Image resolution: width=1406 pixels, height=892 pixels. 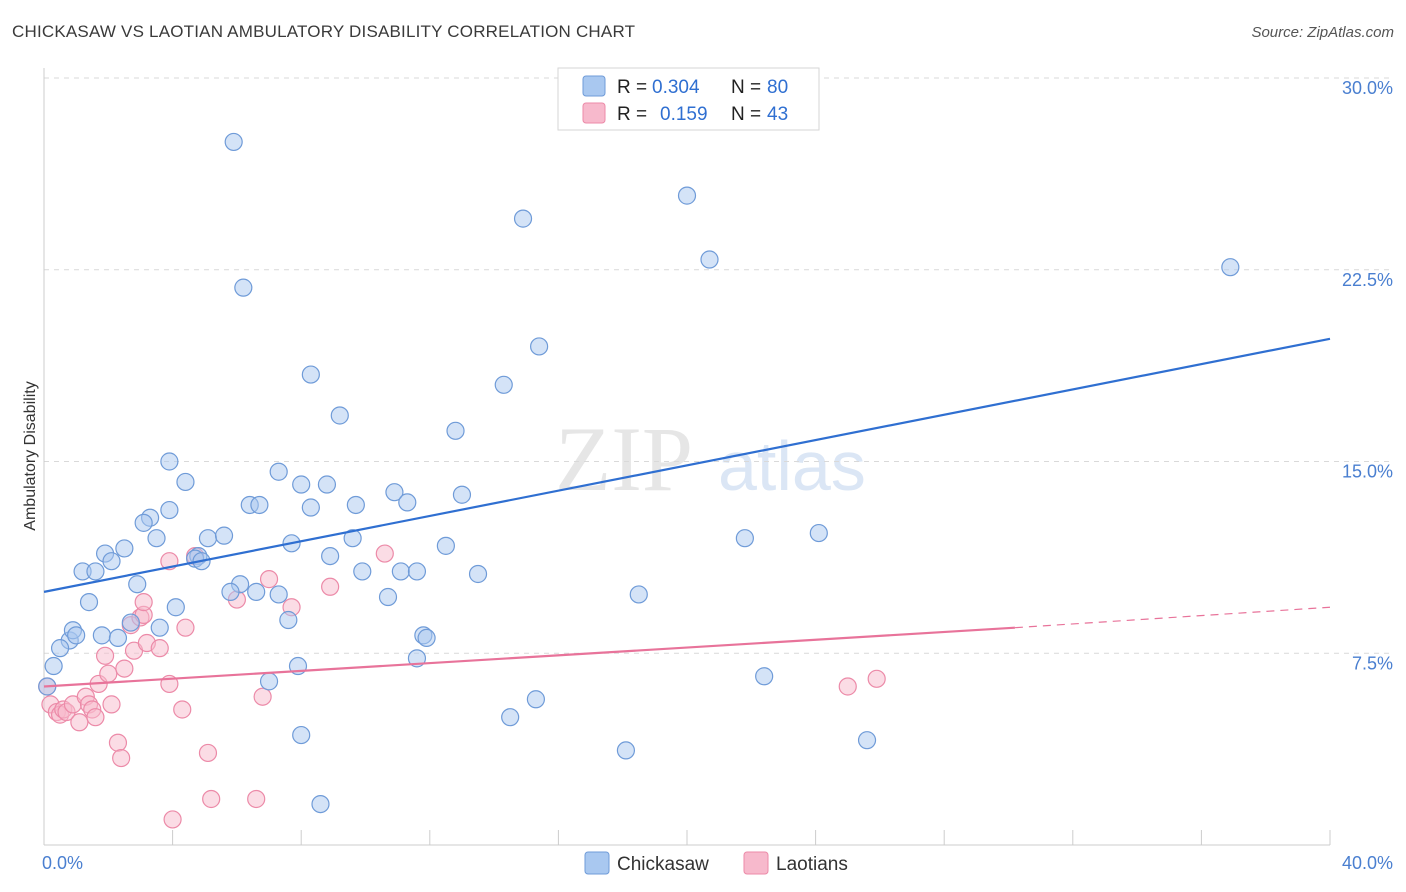 I want to click on top-legend: R = 0.304 N = 80 R = 0.159 N = 43, so click(x=688, y=99).